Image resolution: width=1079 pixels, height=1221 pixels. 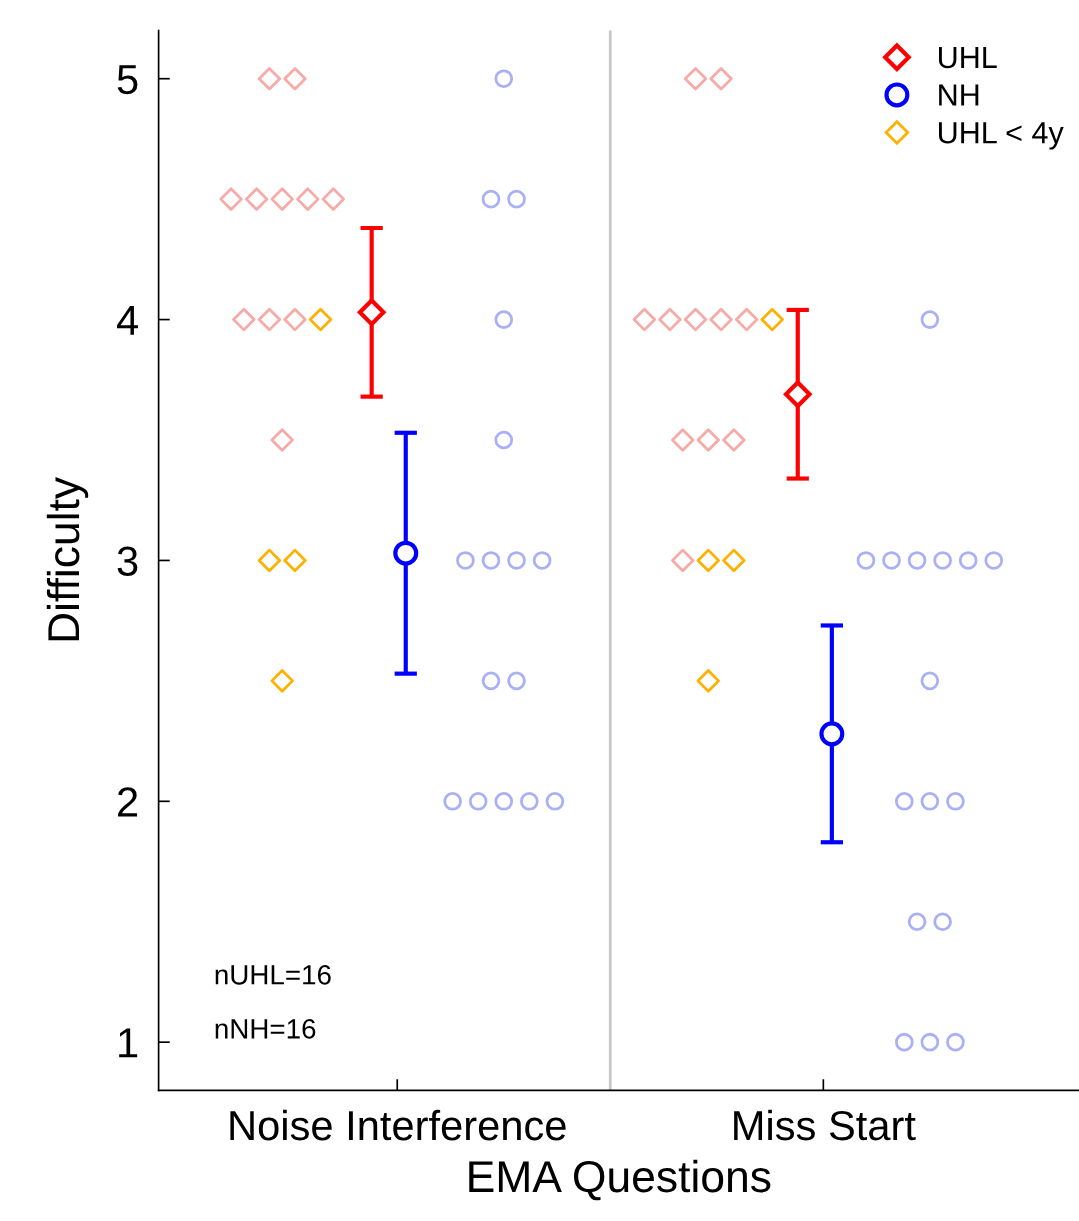 I want to click on x-tick-label: Noise Interference, so click(x=398, y=1125).